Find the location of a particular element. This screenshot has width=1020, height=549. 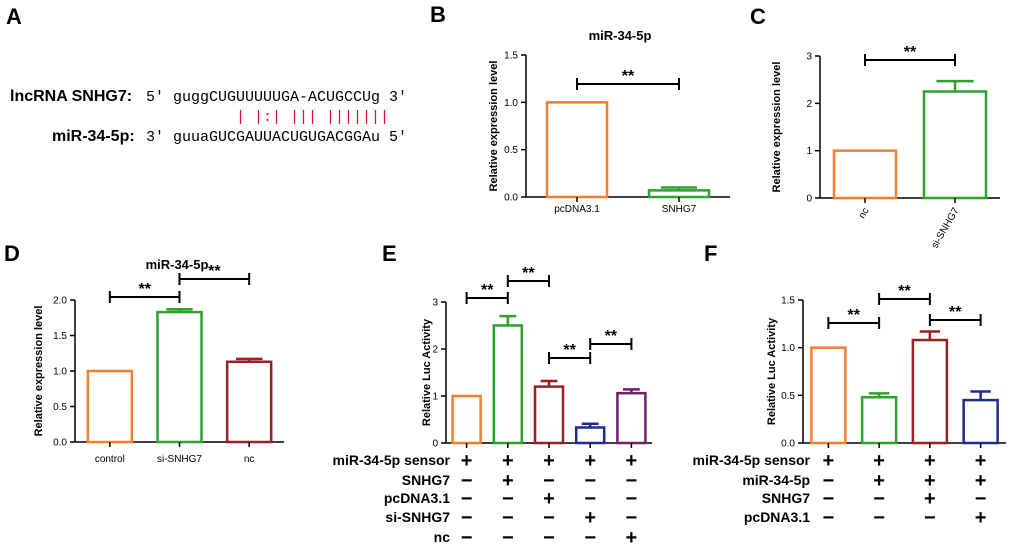

x-category-label: pcDNA3.1 is located at coordinates (577, 209).